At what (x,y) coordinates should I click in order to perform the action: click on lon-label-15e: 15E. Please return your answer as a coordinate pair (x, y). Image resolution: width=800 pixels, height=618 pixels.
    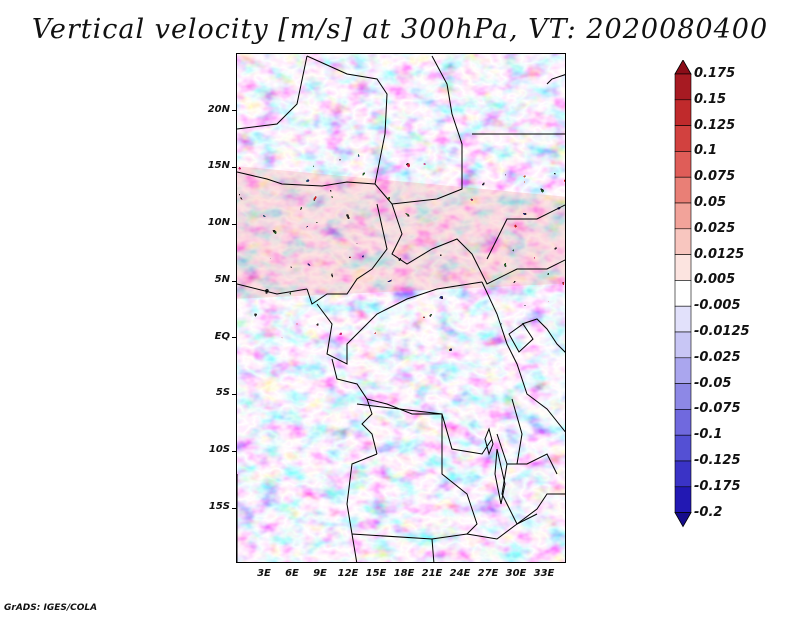
    Looking at the image, I should click on (376, 573).